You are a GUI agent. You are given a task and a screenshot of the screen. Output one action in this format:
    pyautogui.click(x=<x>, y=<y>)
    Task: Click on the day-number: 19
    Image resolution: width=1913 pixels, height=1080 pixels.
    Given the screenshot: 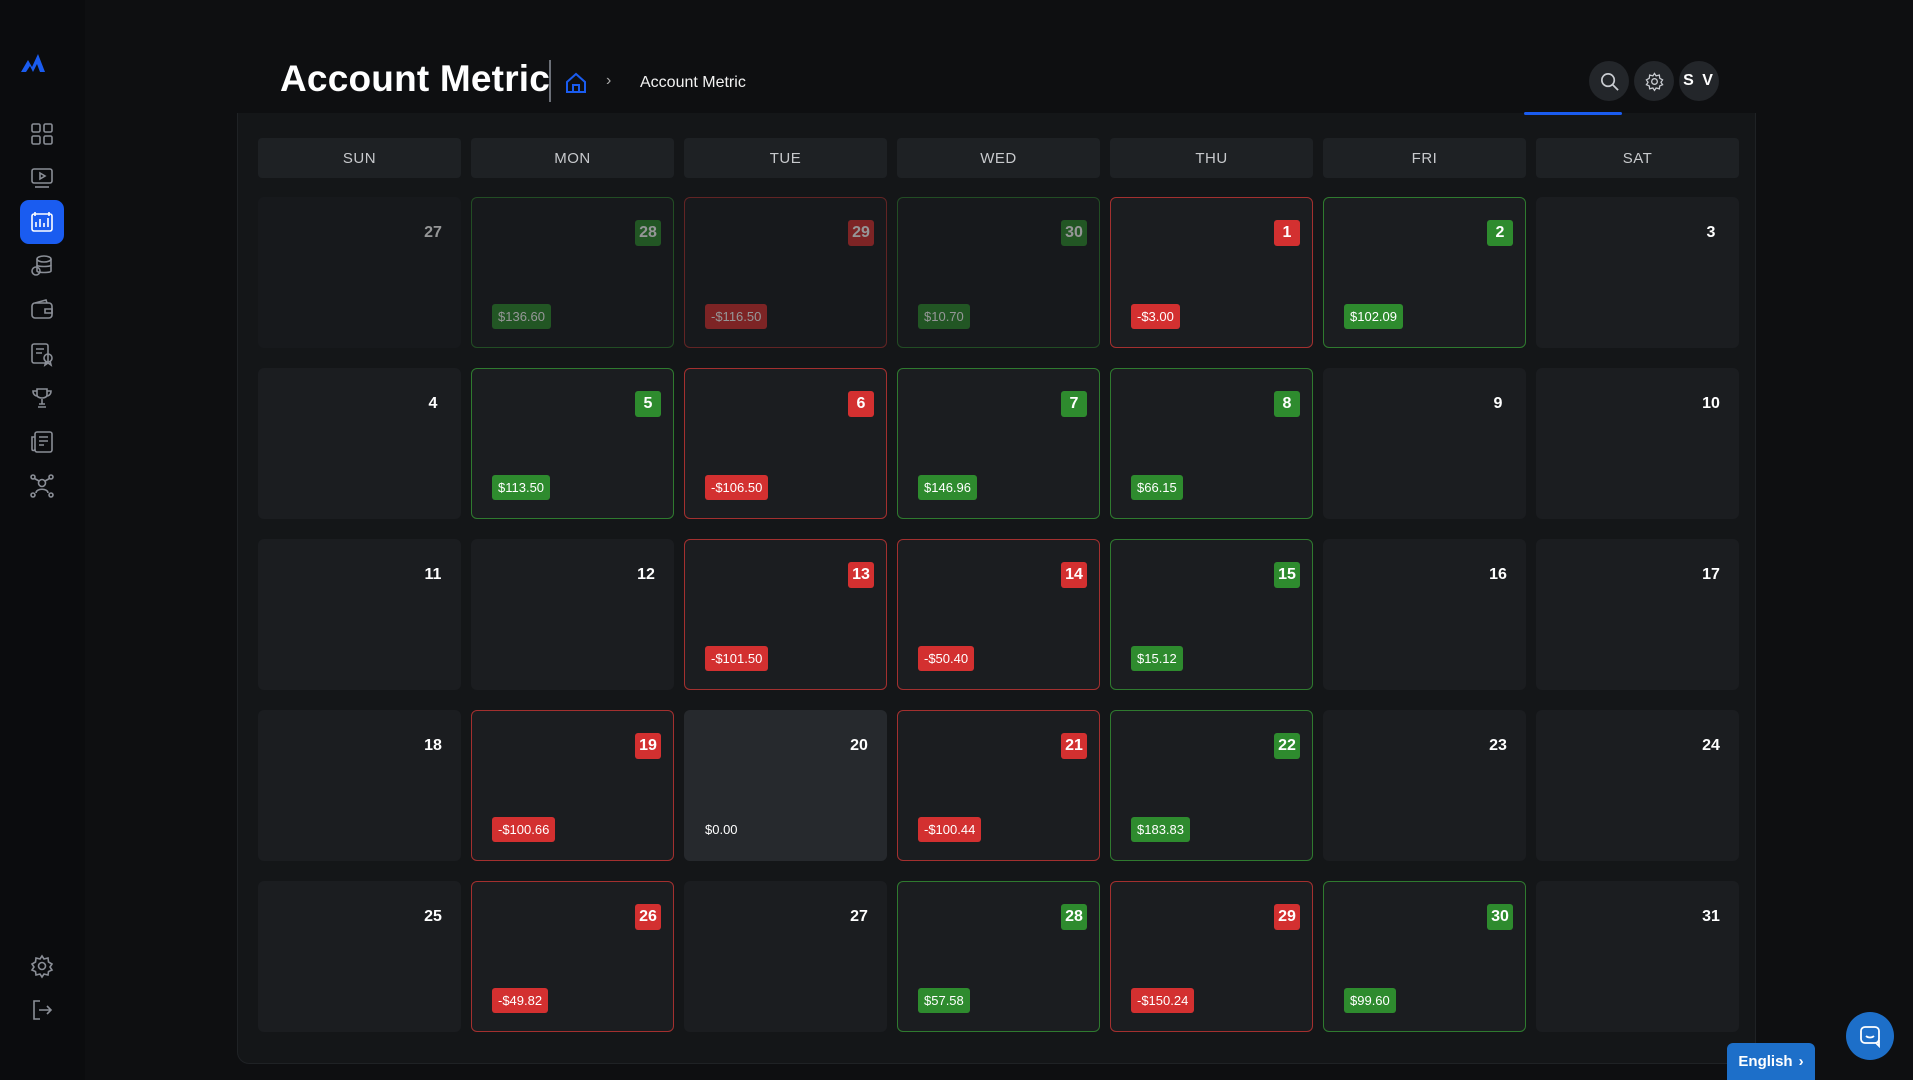 What is the action you would take?
    pyautogui.click(x=648, y=746)
    